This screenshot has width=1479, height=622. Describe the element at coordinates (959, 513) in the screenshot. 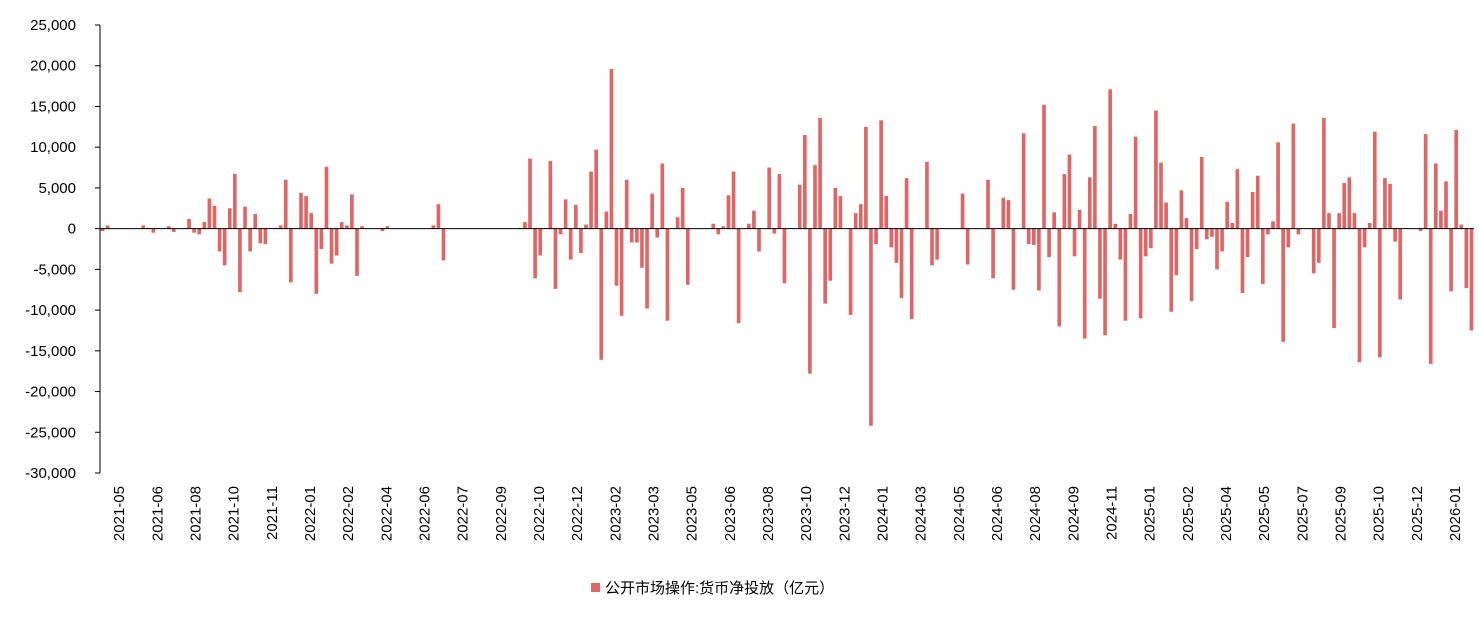

I see `x-tick-label: 2024-05` at that location.